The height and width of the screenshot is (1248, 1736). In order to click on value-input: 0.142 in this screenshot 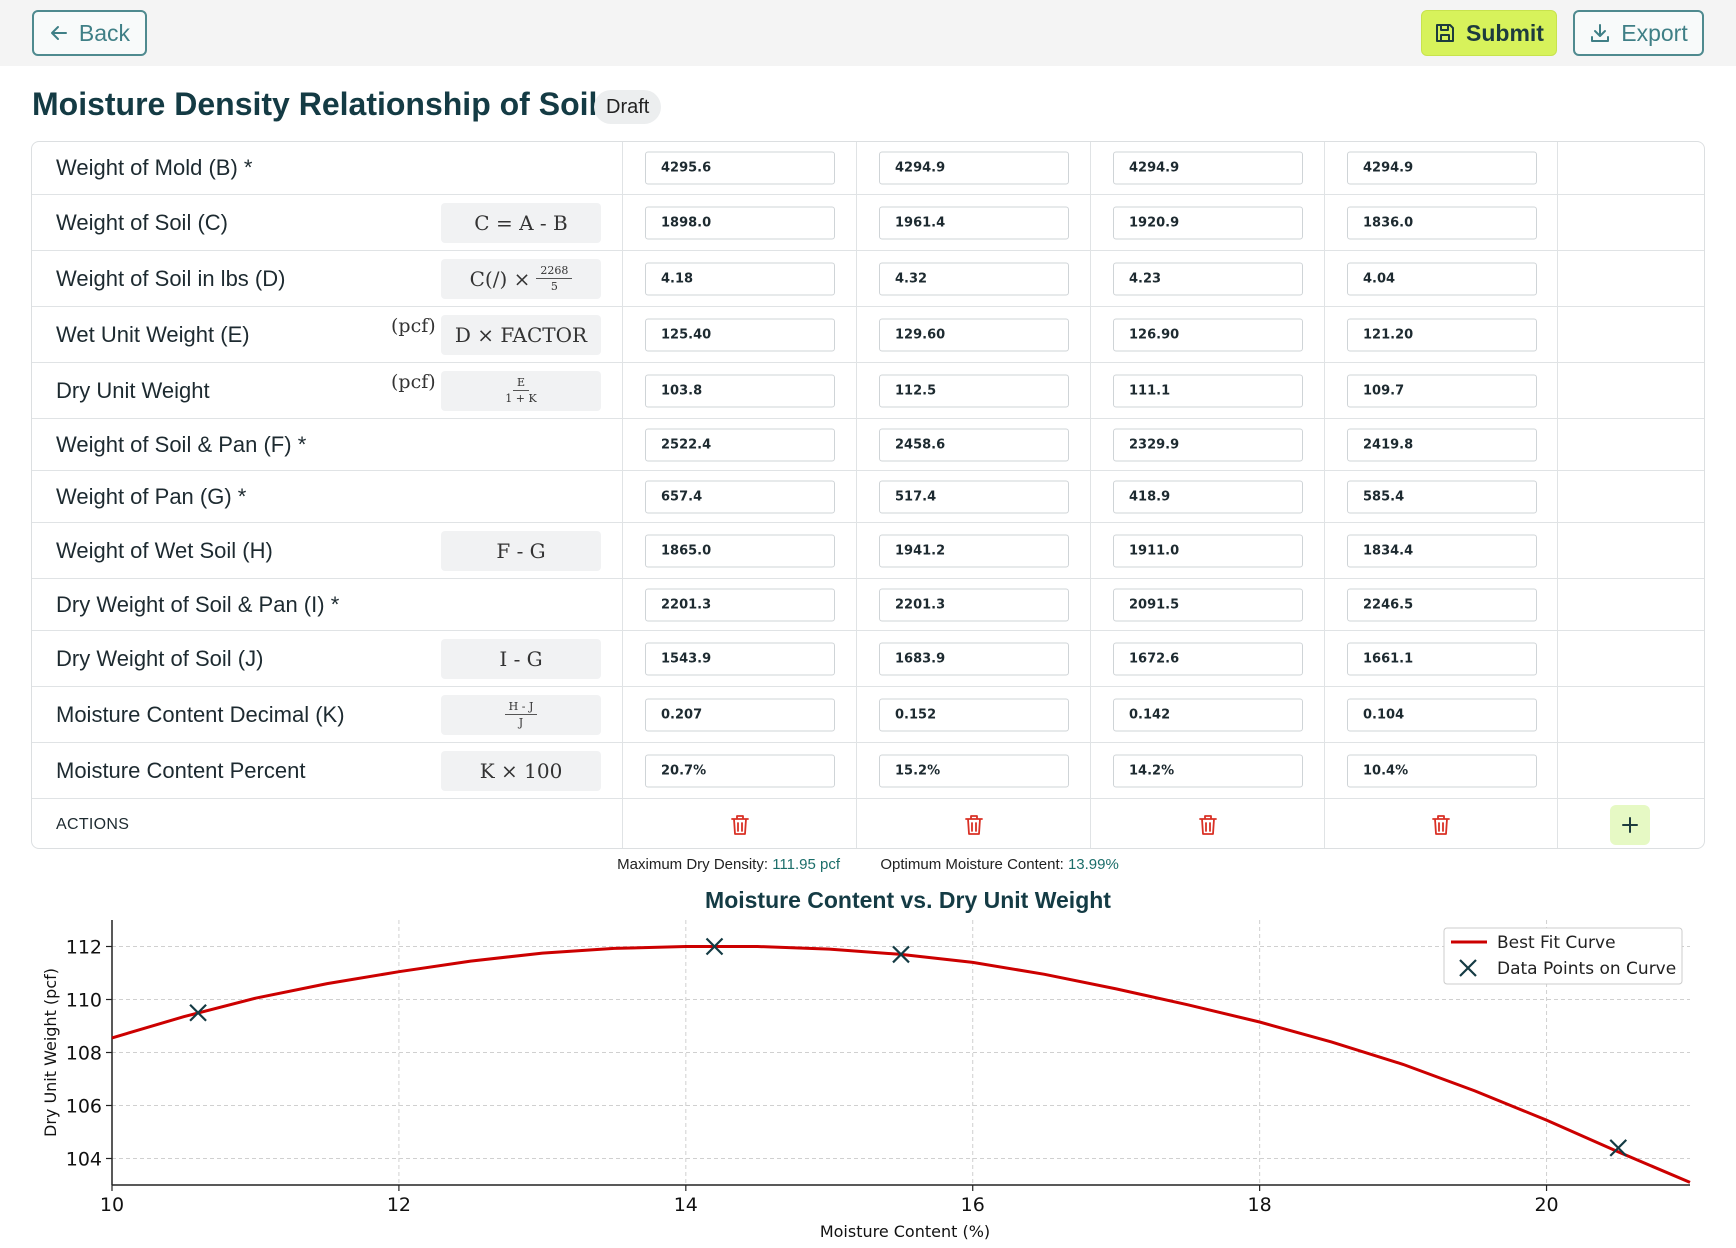, I will do `click(1208, 714)`.